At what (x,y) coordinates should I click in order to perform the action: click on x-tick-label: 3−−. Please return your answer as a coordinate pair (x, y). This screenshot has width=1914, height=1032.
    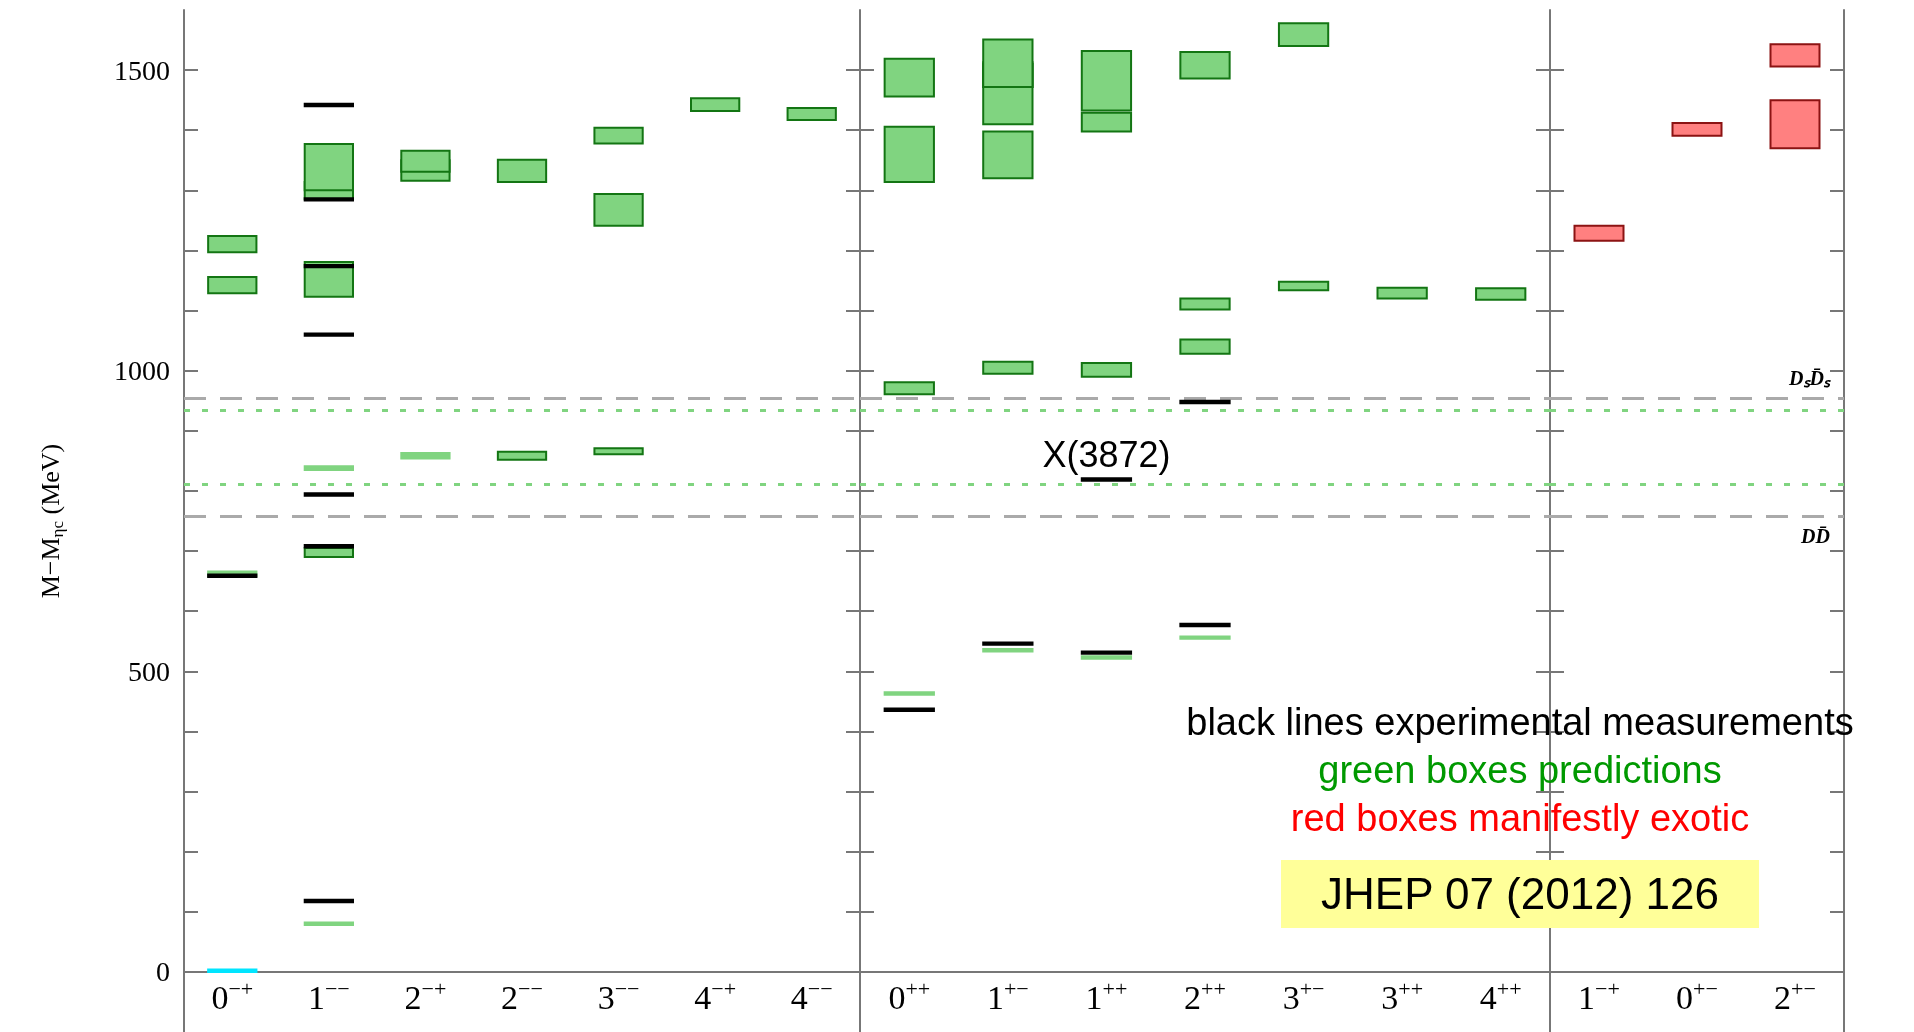
    Looking at the image, I should click on (618, 996).